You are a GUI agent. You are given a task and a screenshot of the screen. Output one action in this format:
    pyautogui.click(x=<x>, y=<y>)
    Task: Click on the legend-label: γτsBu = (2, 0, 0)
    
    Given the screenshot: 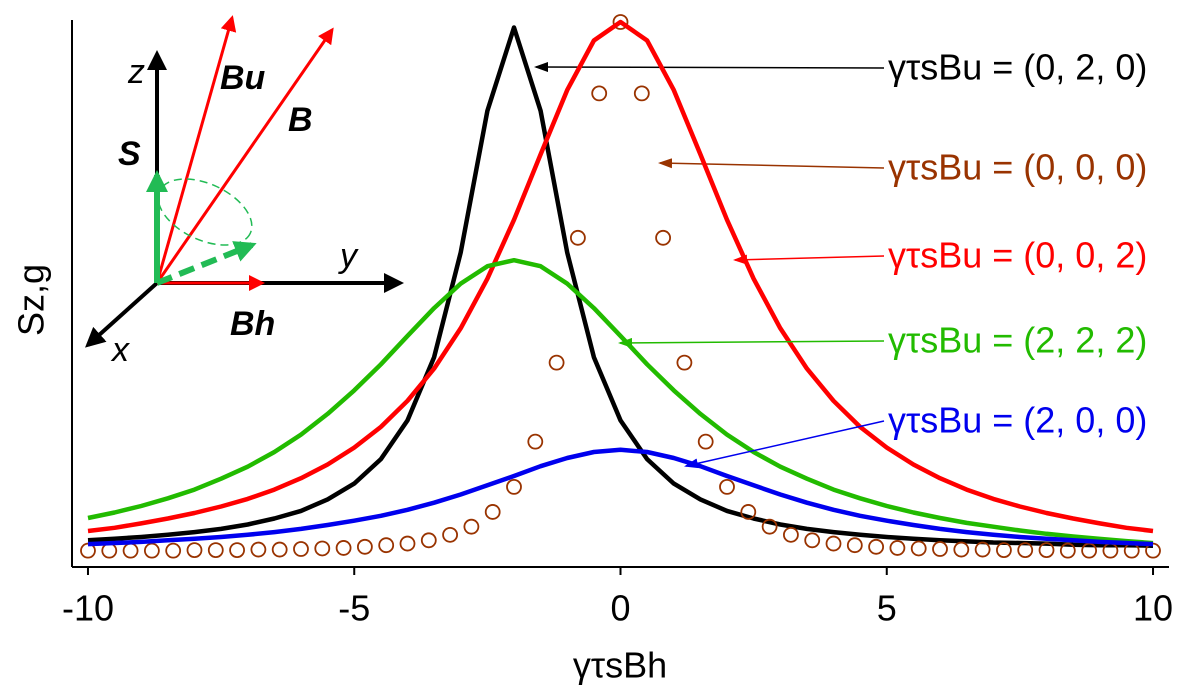 What is the action you would take?
    pyautogui.click(x=1017, y=420)
    